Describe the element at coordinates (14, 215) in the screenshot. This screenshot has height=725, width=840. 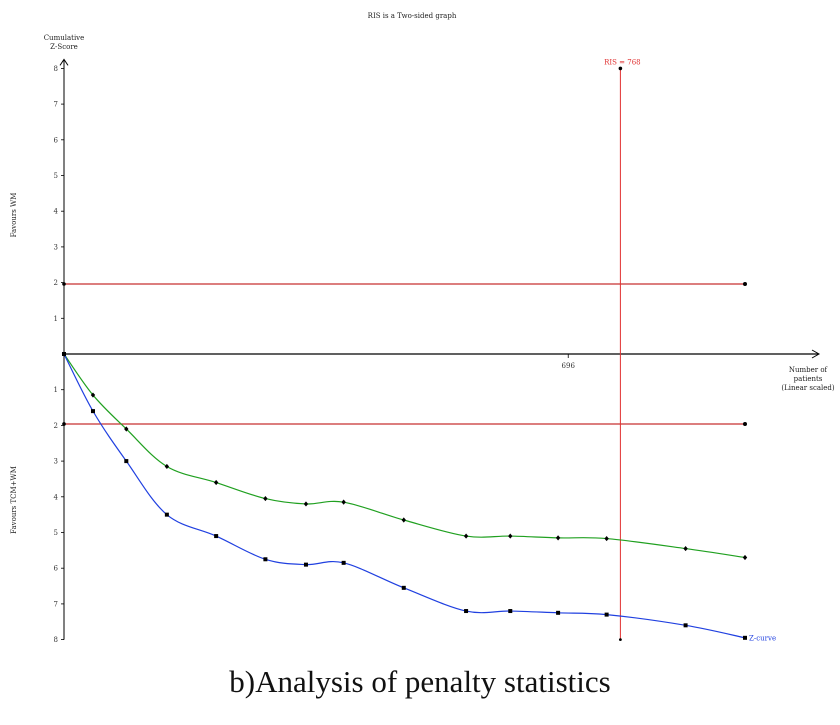
I see `favours-top-label: Favours WM` at that location.